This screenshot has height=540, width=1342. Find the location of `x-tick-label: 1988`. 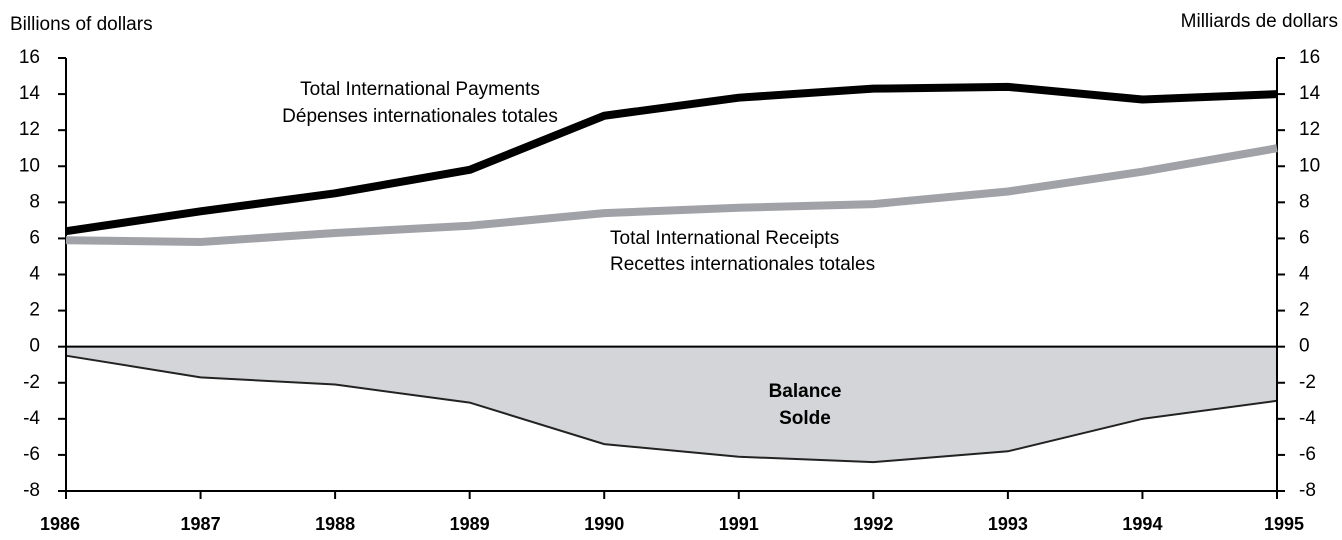

x-tick-label: 1988 is located at coordinates (335, 524).